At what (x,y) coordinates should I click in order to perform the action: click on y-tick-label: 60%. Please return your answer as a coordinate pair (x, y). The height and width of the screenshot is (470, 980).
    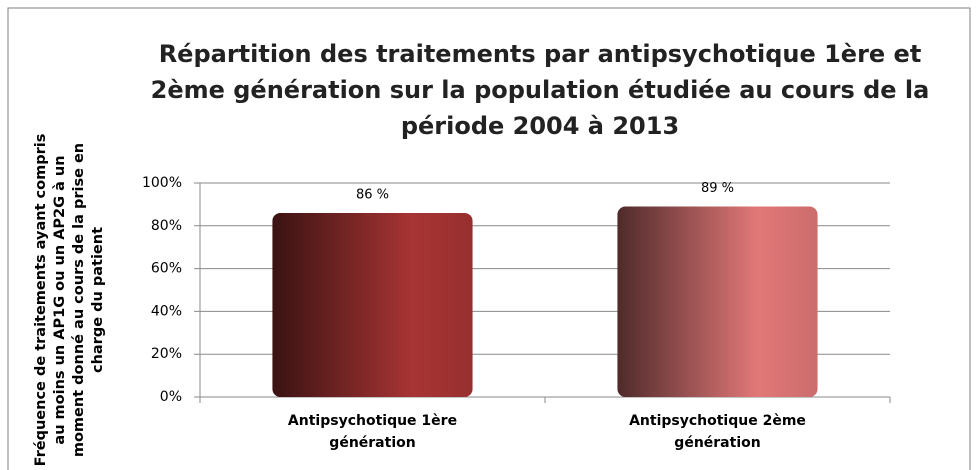
    Looking at the image, I should click on (166, 269).